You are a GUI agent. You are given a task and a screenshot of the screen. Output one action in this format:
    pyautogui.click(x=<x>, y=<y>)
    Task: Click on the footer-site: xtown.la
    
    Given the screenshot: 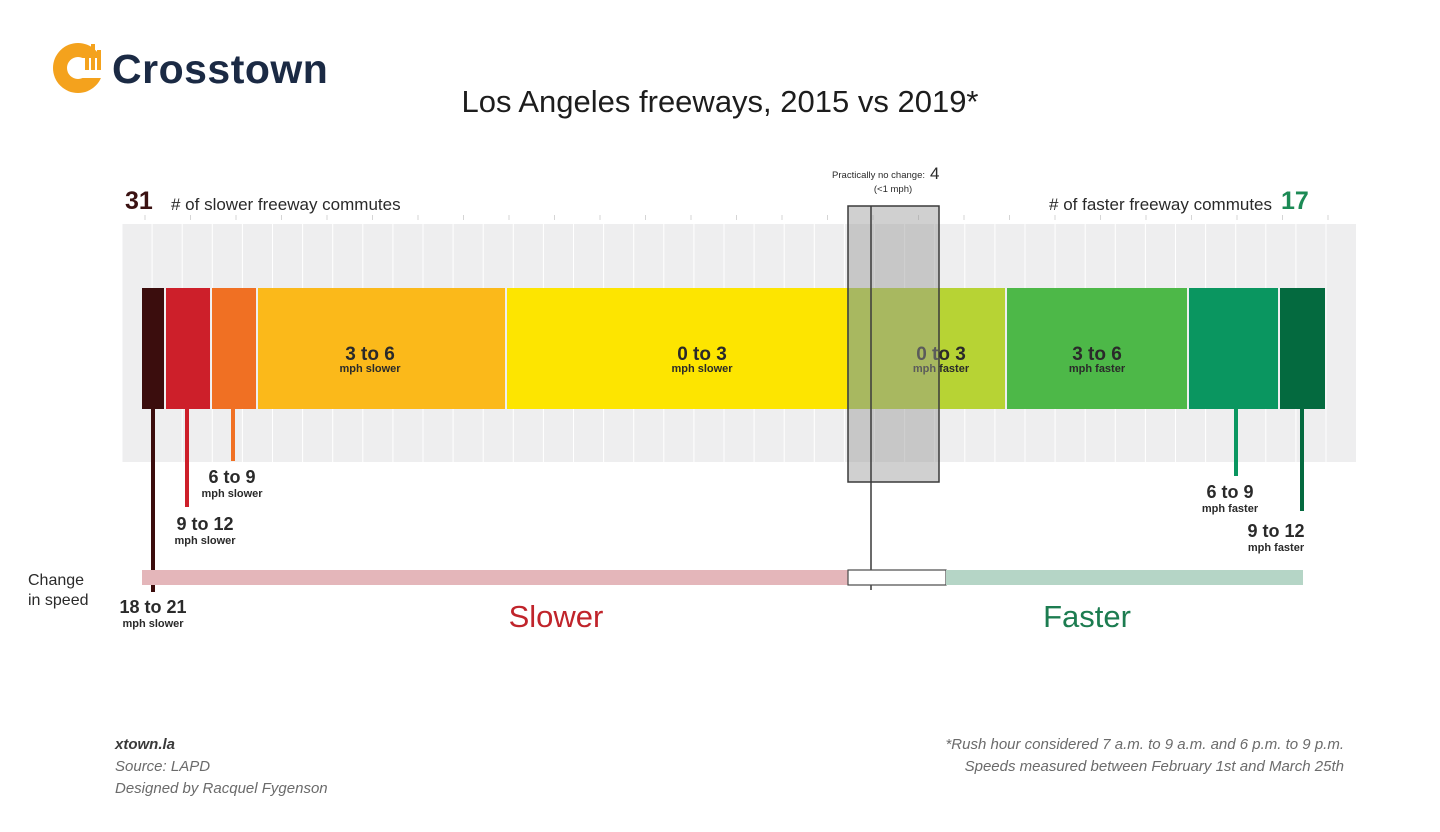 What is the action you would take?
    pyautogui.click(x=145, y=744)
    